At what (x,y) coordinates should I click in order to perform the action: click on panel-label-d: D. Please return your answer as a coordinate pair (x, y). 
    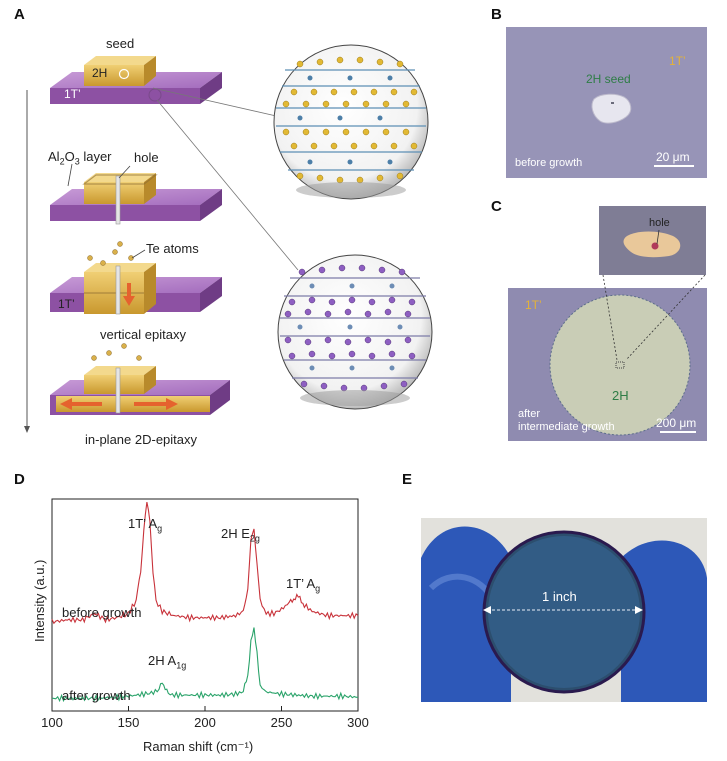
    Looking at the image, I should click on (19, 479).